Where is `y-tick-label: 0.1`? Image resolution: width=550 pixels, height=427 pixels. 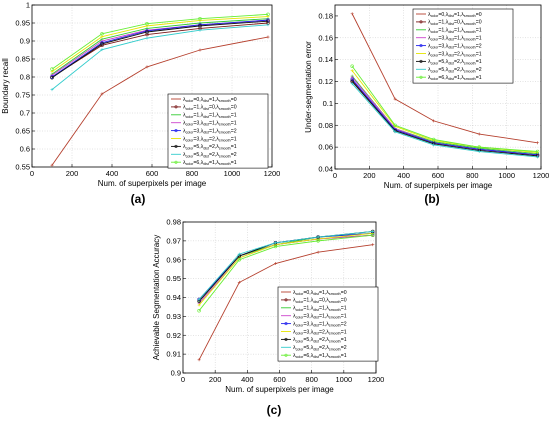 y-tick-label: 0.1 is located at coordinates (328, 103).